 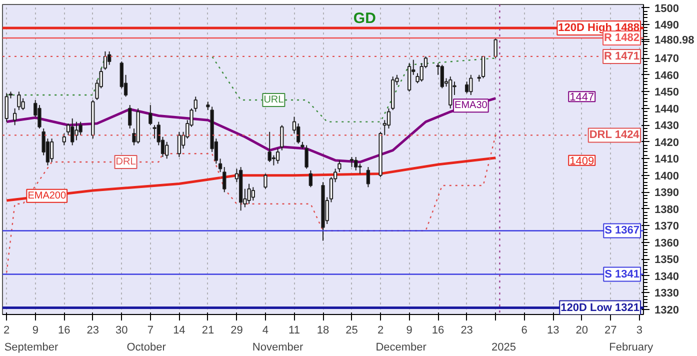 I want to click on x-tick-label: 21, so click(x=208, y=330).